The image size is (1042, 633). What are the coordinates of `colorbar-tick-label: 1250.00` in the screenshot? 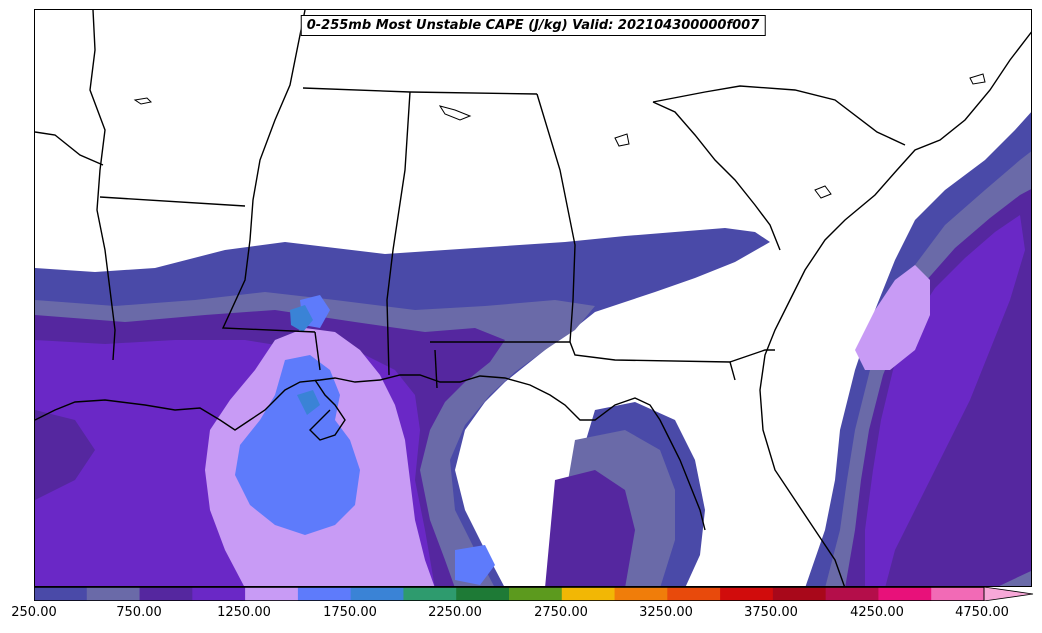 It's located at (244, 612).